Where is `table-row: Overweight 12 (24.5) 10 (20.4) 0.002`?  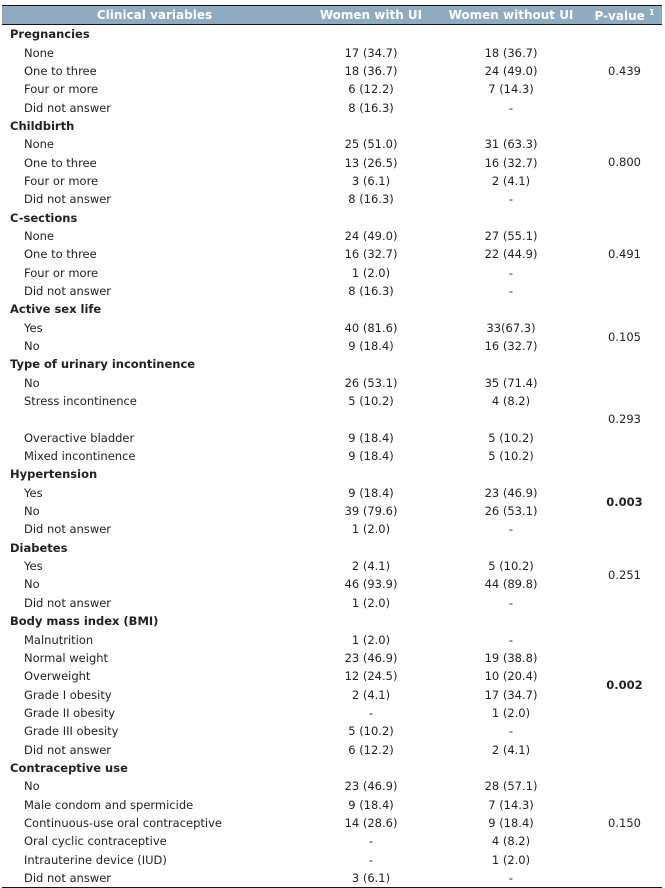 table-row: Overweight 12 (24.5) 10 (20.4) 0.002 is located at coordinates (332, 679).